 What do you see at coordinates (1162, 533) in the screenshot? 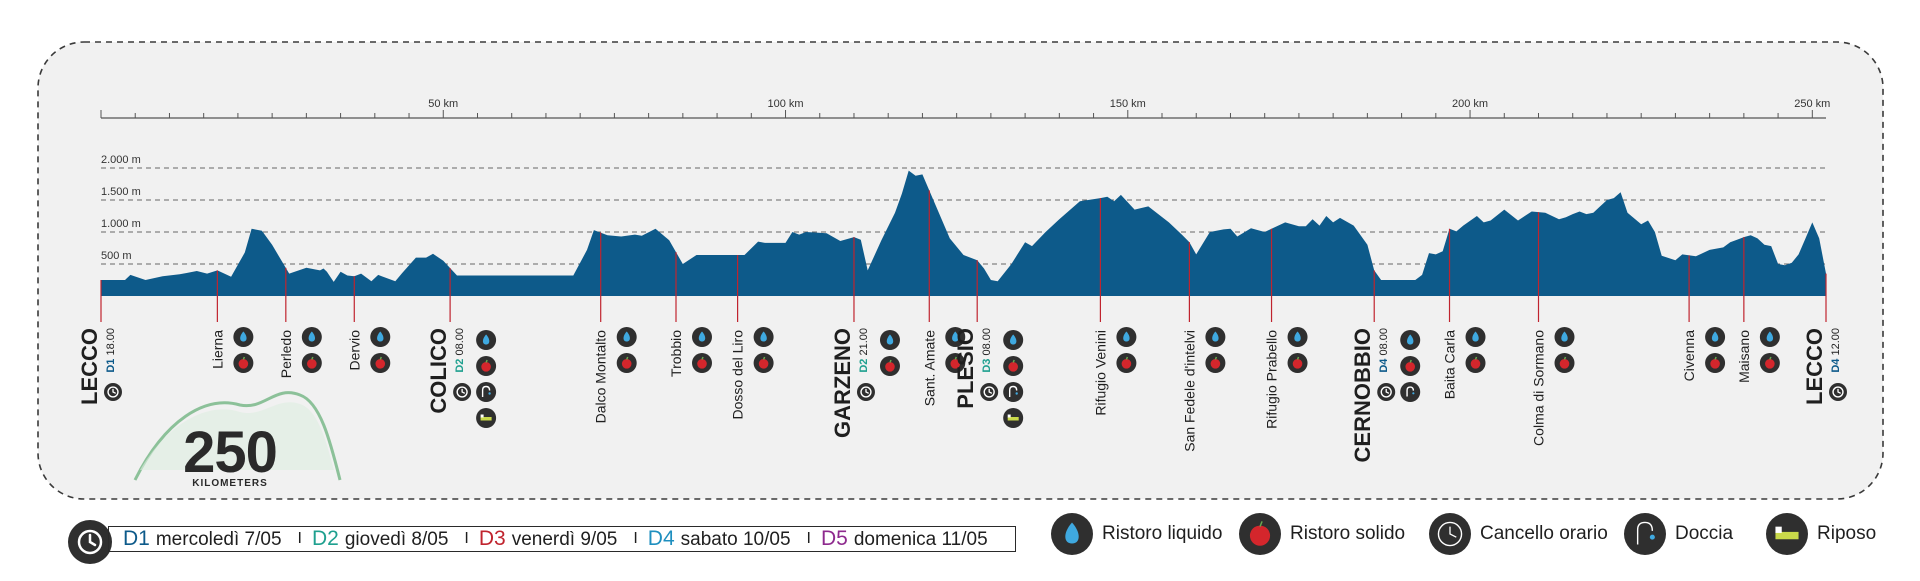
I see `legend-label: Ristoro liquido` at bounding box center [1162, 533].